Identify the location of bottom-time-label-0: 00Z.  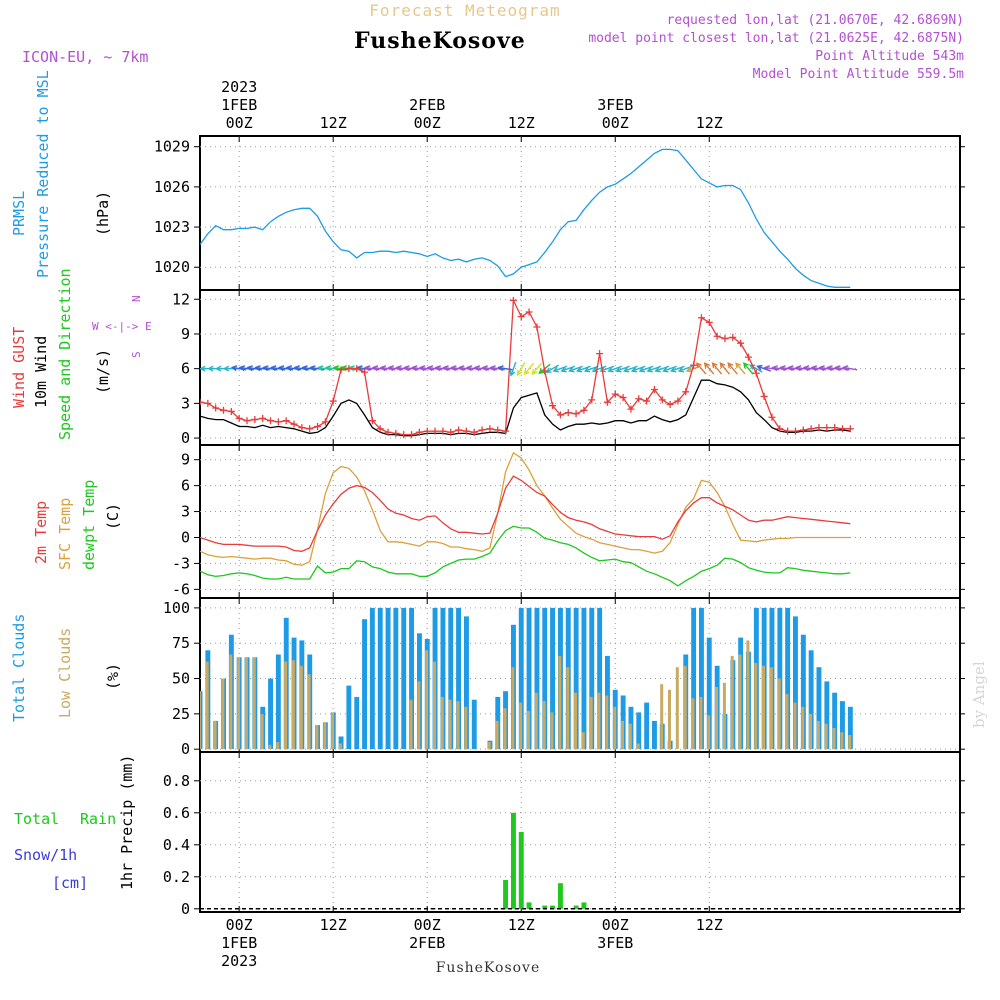
(239, 925).